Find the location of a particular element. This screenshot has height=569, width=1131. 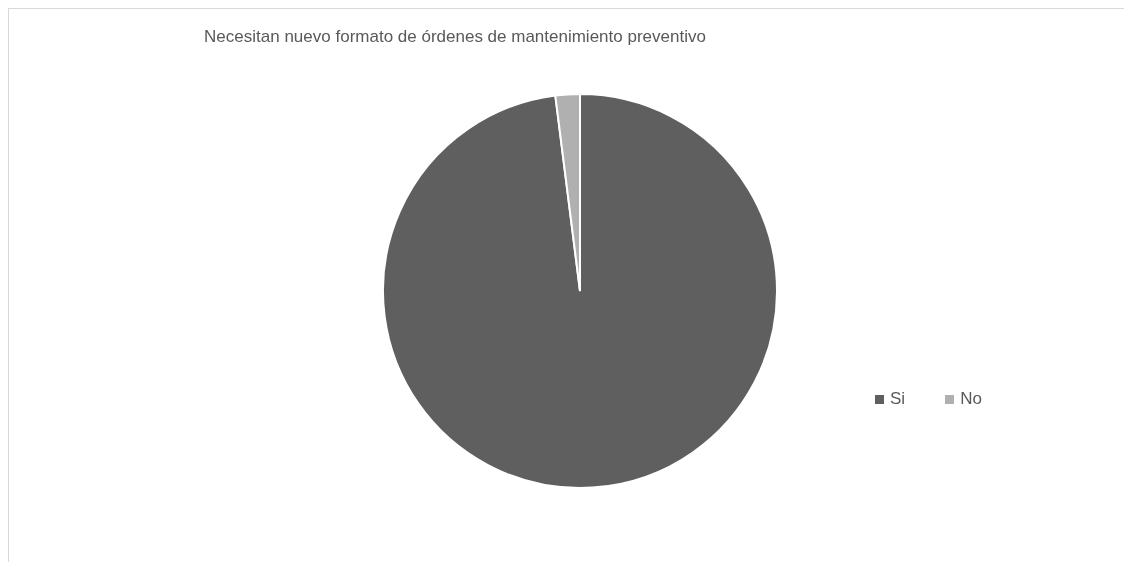

legend-label: No is located at coordinates (971, 399).